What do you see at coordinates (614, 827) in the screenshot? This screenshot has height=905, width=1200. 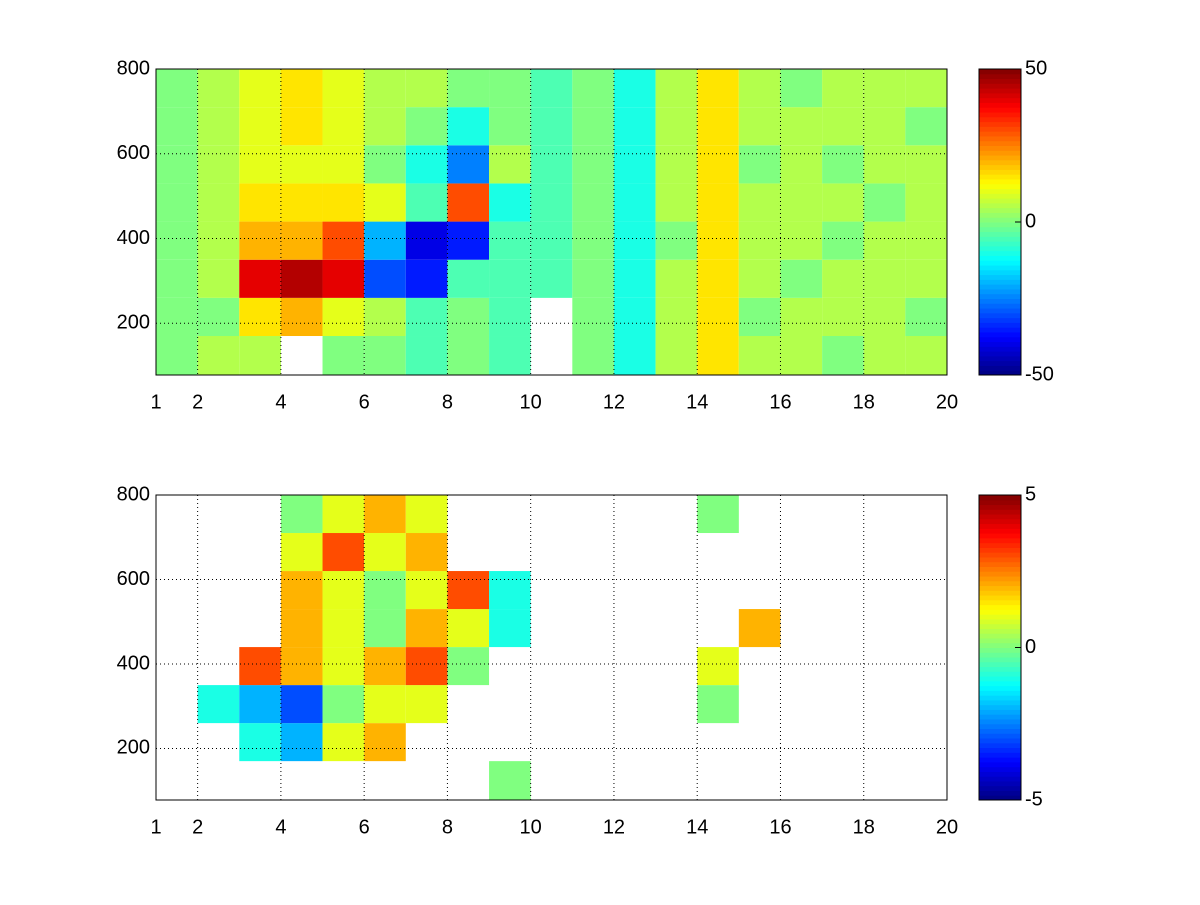 I see `x-tick-label: 12` at bounding box center [614, 827].